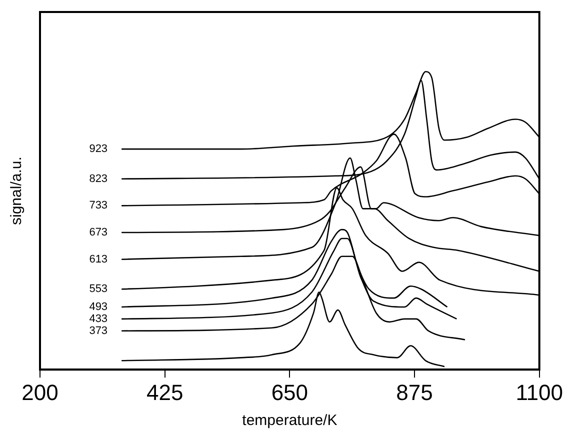 This screenshot has height=438, width=566. Describe the element at coordinates (98, 206) in the screenshot. I see `series-label: 733` at that location.